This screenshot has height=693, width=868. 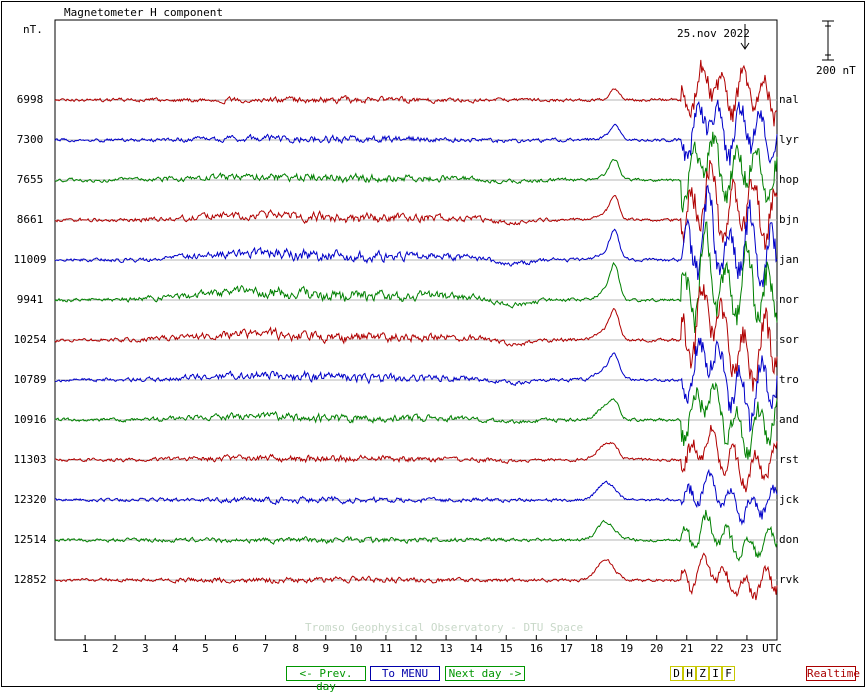 I want to click on trace-nor, so click(x=416, y=277).